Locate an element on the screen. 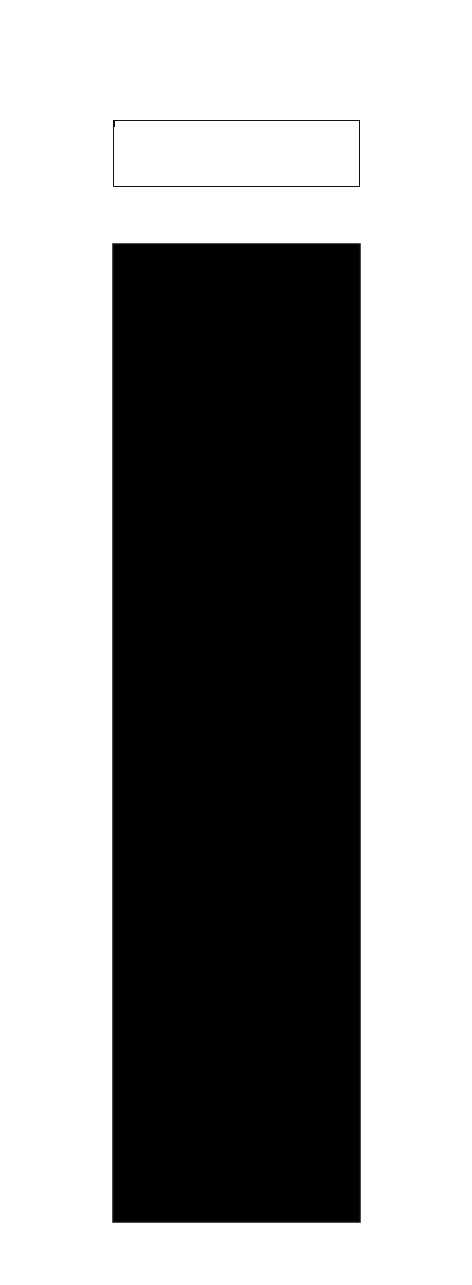 This screenshot has width=472, height=1285. strait-water is located at coordinates (311, 323).